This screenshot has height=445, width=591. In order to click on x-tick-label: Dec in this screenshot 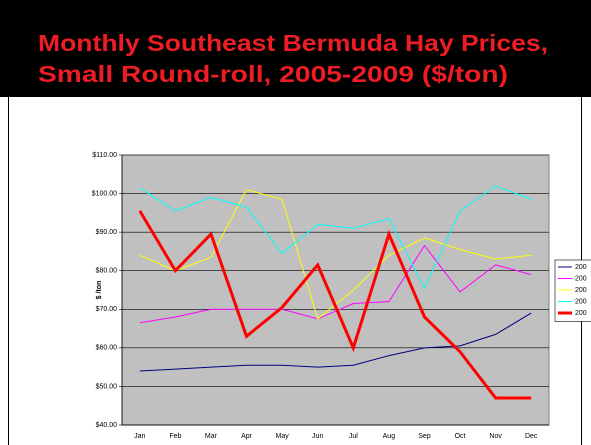, I will do `click(531, 436)`.